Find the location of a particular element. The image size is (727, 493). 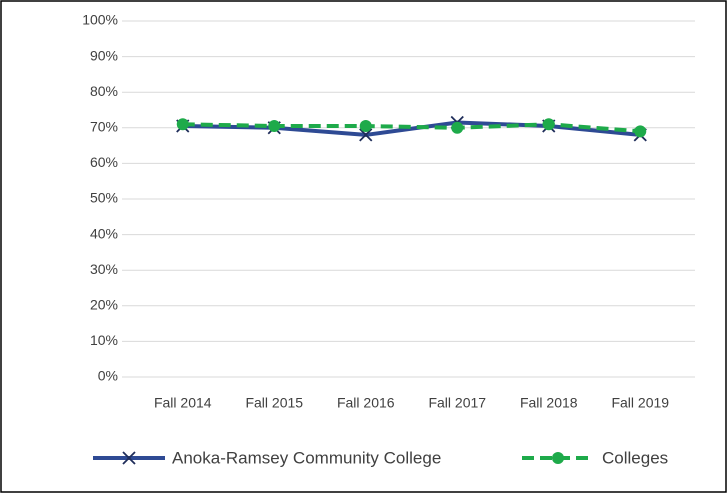

y-tick-label: 10% is located at coordinates (104, 340).